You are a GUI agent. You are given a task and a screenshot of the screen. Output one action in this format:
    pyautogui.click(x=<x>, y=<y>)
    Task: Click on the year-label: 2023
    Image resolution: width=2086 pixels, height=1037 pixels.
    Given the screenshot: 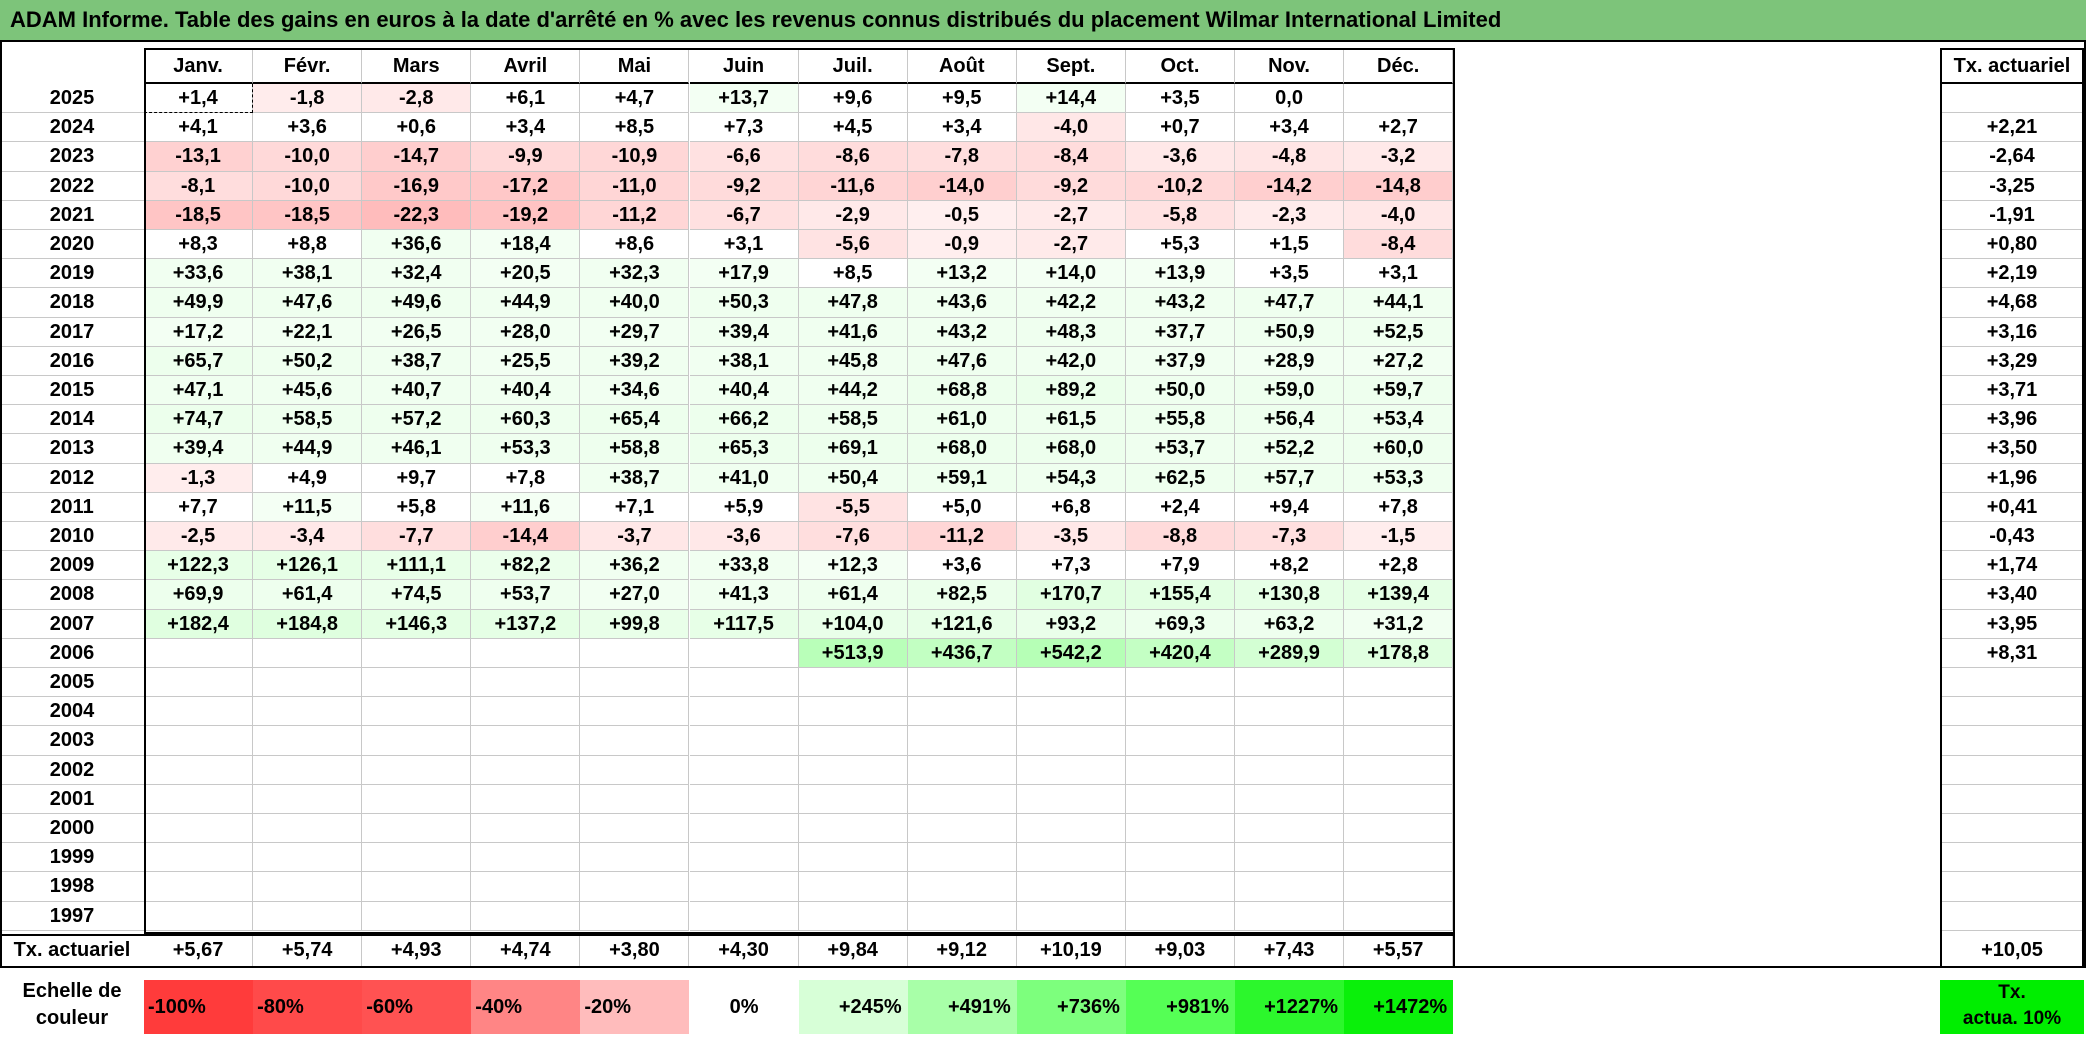 What is the action you would take?
    pyautogui.click(x=72, y=157)
    